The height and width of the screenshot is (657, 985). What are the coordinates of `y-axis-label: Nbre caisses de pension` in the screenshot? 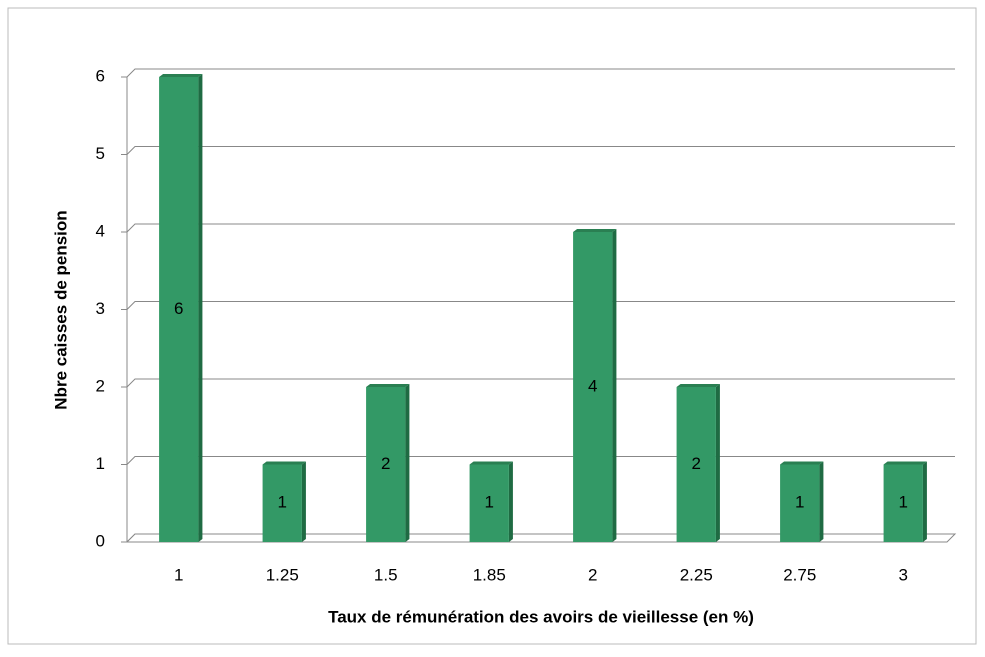 It's located at (60, 309).